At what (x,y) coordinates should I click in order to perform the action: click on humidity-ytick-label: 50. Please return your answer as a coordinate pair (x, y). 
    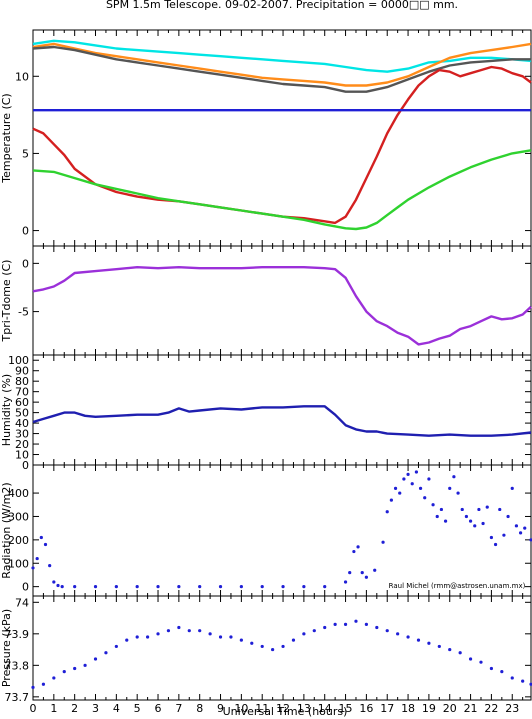
    Looking at the image, I should click on (22, 413).